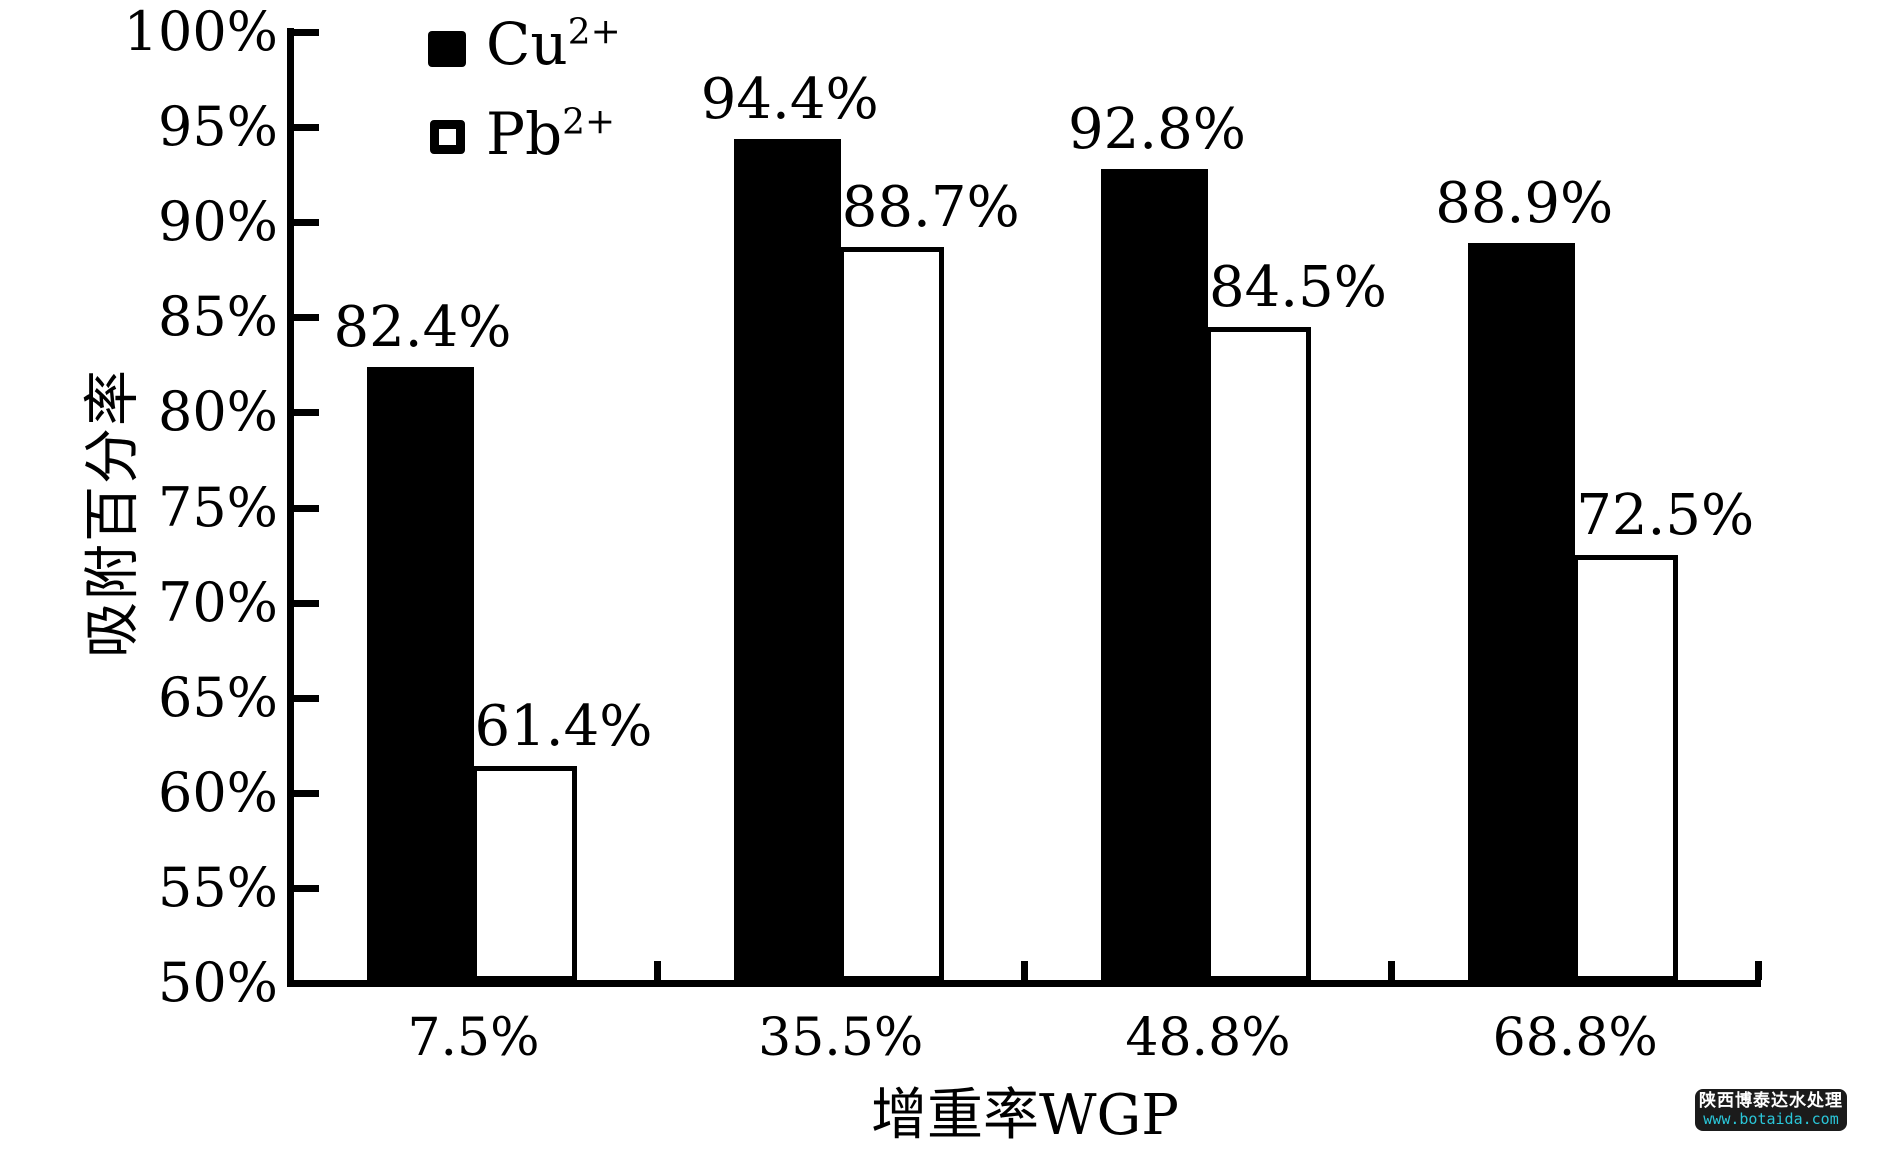 The height and width of the screenshot is (1156, 1887). Describe the element at coordinates (1298, 287) in the screenshot. I see `pb-bar-value-label: 84.5%` at that location.